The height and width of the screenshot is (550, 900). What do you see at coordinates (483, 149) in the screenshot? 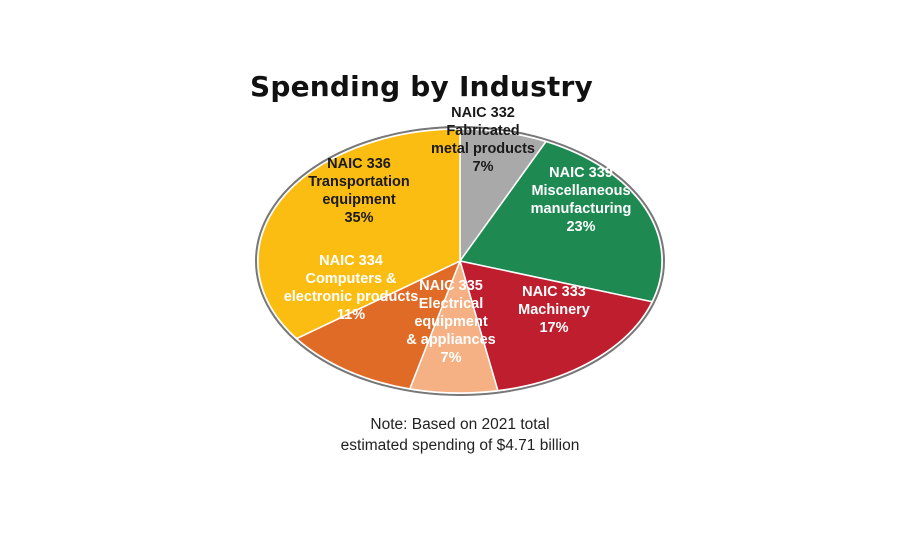
I see `slice-label-line: metal products` at bounding box center [483, 149].